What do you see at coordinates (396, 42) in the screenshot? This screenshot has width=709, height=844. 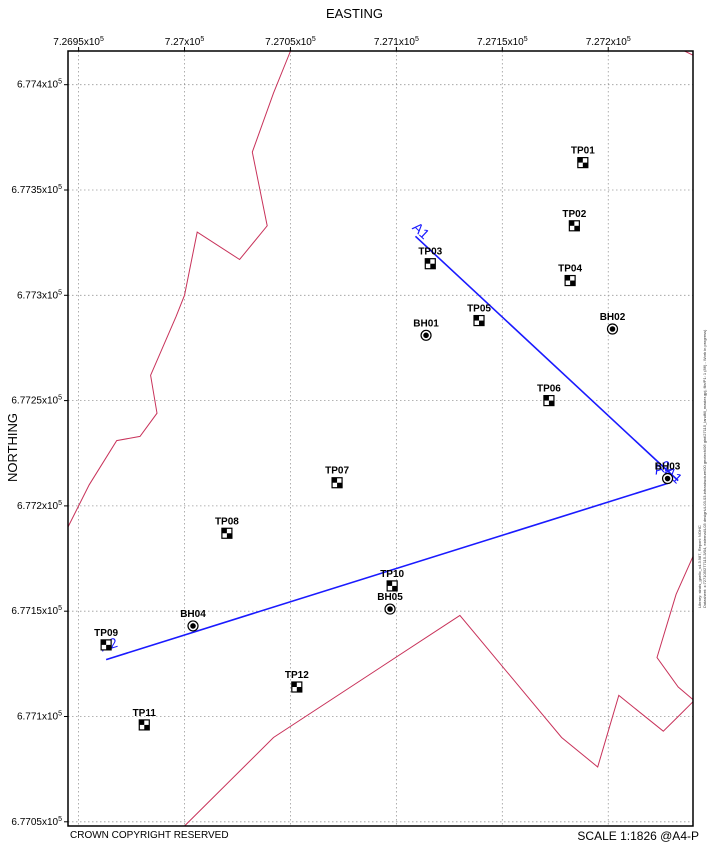 I see `x-tick-label-3: 7.271x105` at bounding box center [396, 42].